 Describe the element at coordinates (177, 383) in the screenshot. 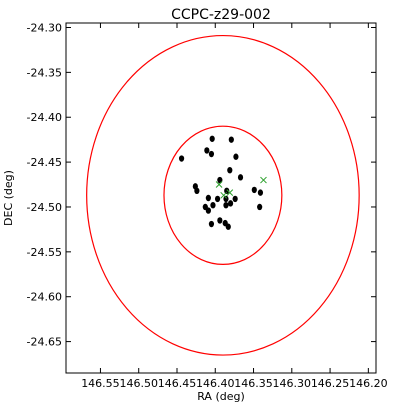

I see `x-tick-label: 146.45` at that location.